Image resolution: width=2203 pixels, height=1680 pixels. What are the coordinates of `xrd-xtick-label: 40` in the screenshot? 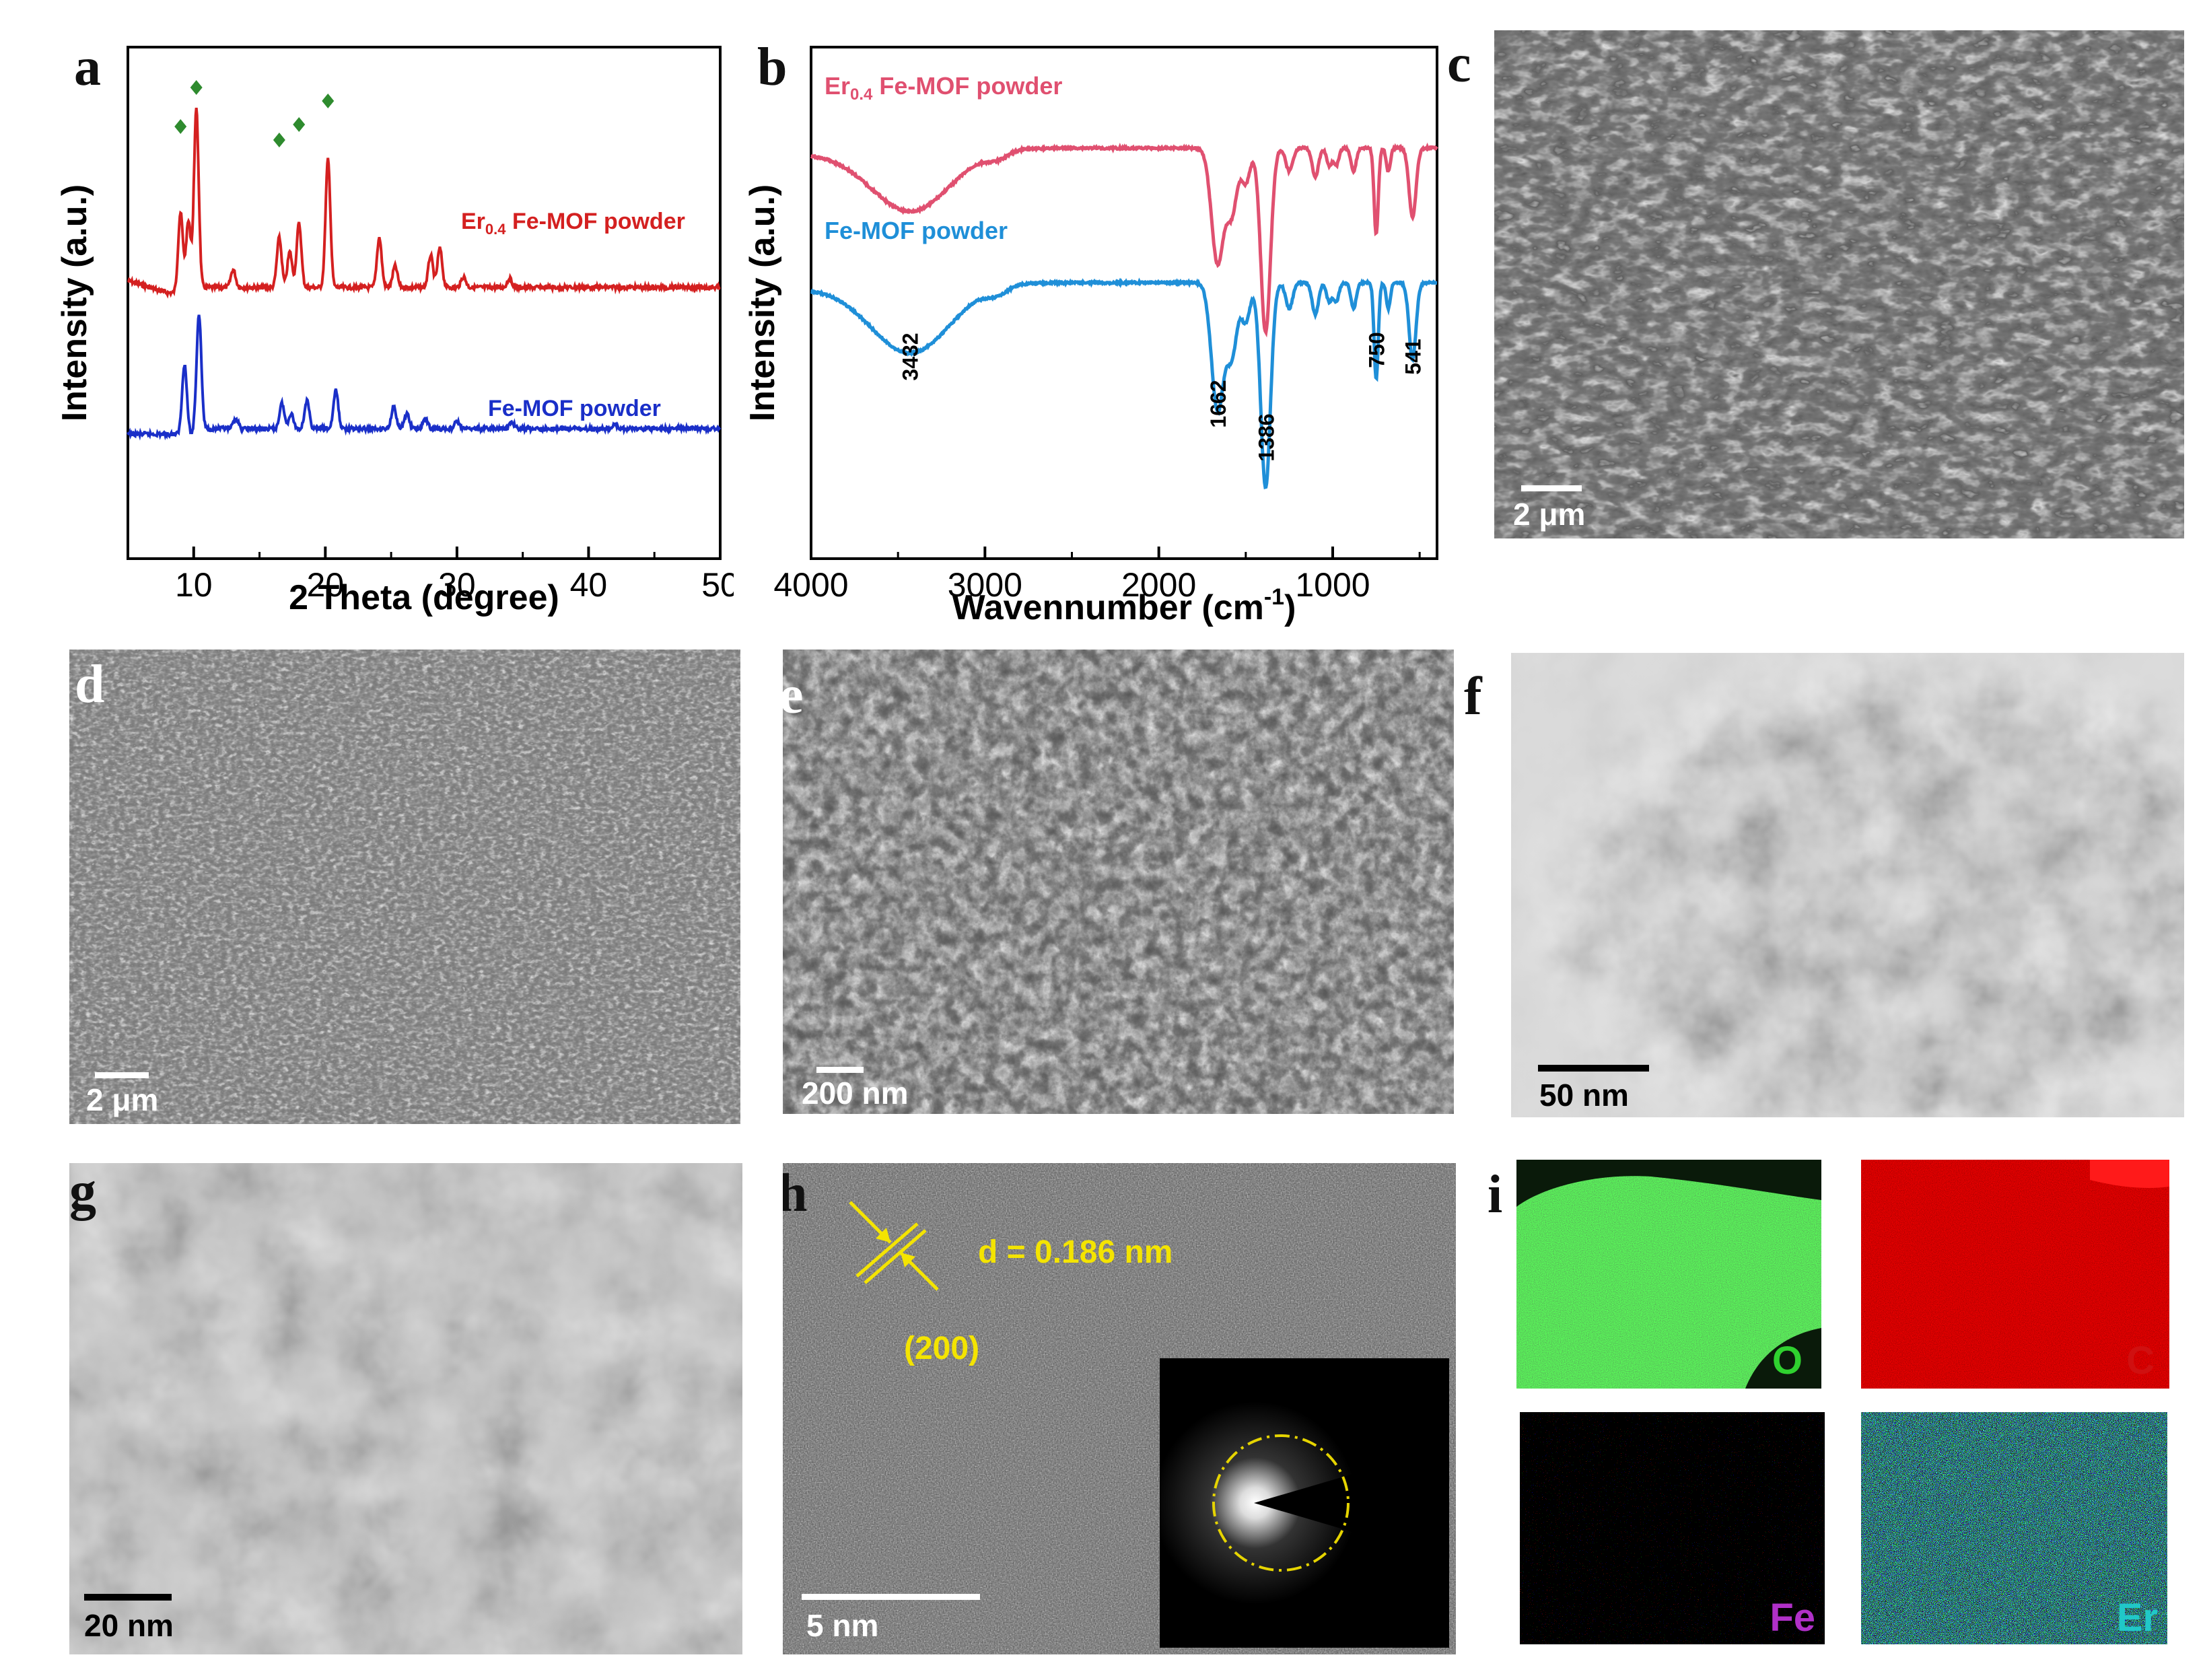 It's located at (589, 585).